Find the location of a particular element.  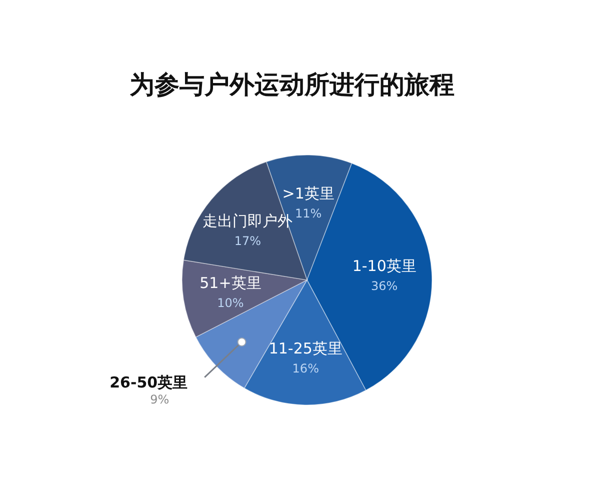

data-label: 17% is located at coordinates (248, 241).